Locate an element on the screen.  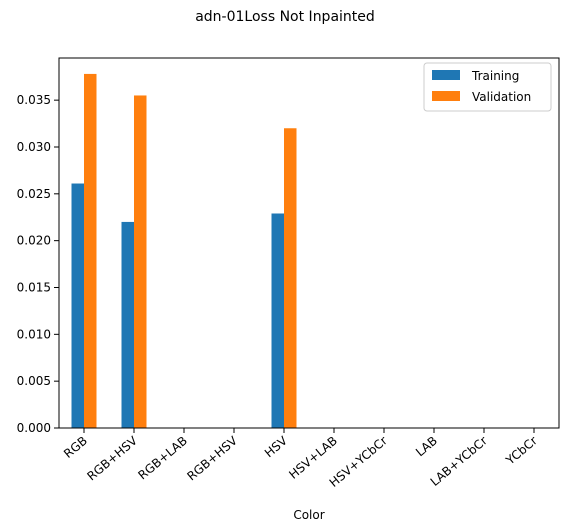
legend: Training Validation is located at coordinates (487, 87).